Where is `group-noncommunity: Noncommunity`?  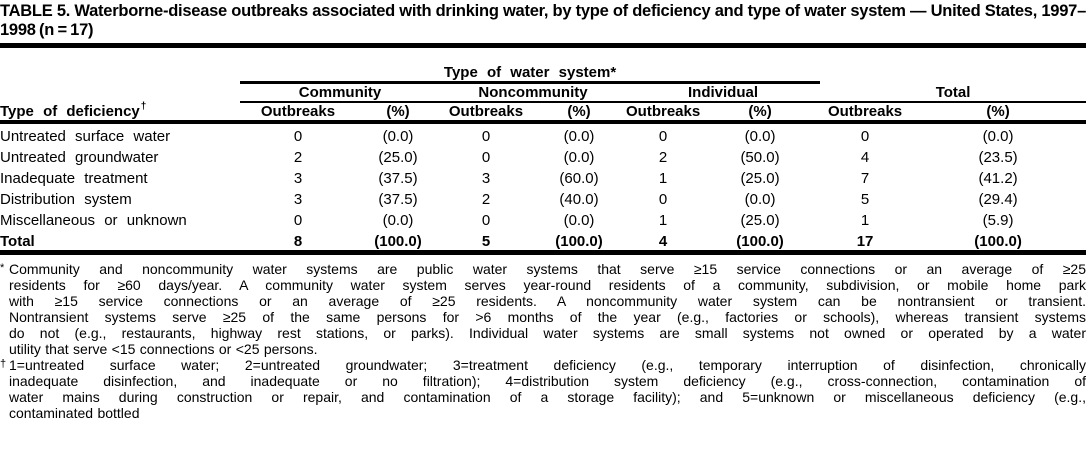 group-noncommunity: Noncommunity is located at coordinates (533, 92).